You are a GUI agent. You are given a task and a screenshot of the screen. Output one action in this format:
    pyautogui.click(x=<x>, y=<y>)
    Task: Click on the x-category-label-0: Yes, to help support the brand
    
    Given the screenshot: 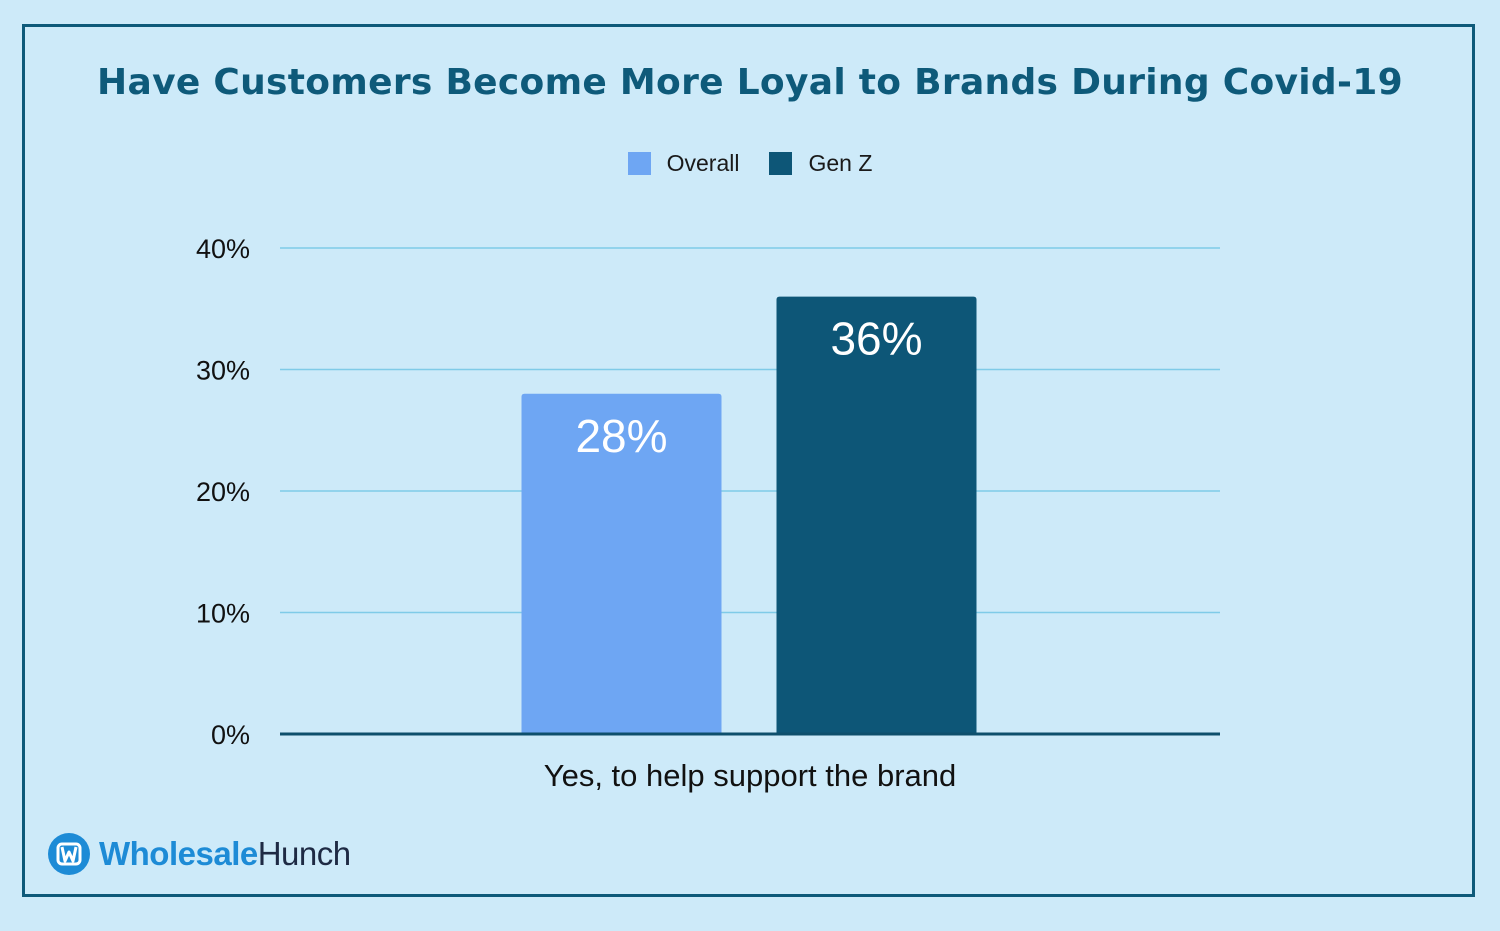 What is the action you would take?
    pyautogui.click(x=750, y=775)
    